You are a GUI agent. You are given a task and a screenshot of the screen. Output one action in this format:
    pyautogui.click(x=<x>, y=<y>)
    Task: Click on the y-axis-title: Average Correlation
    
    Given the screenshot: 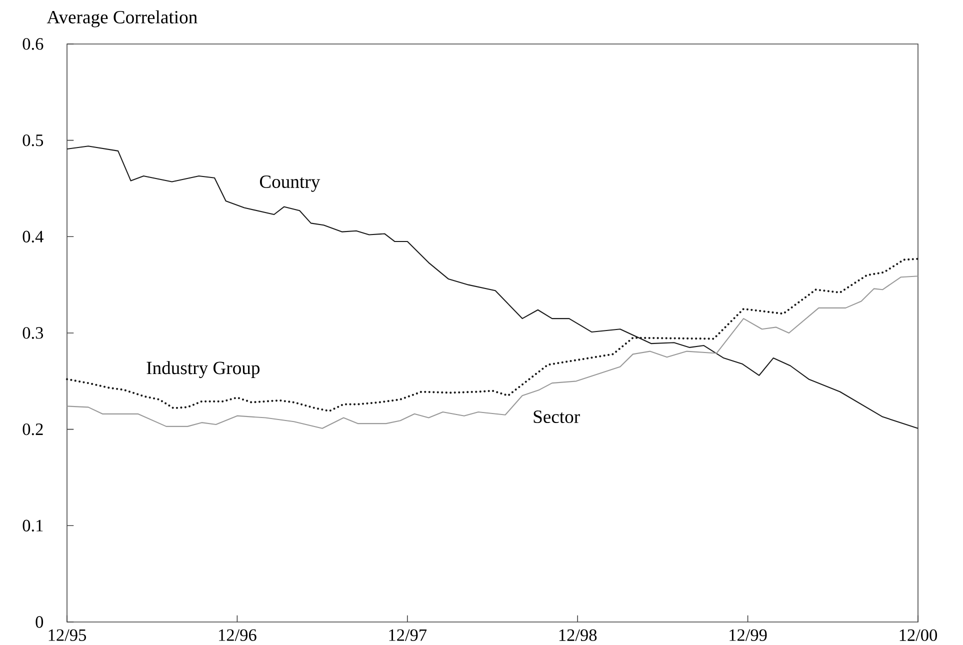 What is the action you would take?
    pyautogui.click(x=122, y=19)
    